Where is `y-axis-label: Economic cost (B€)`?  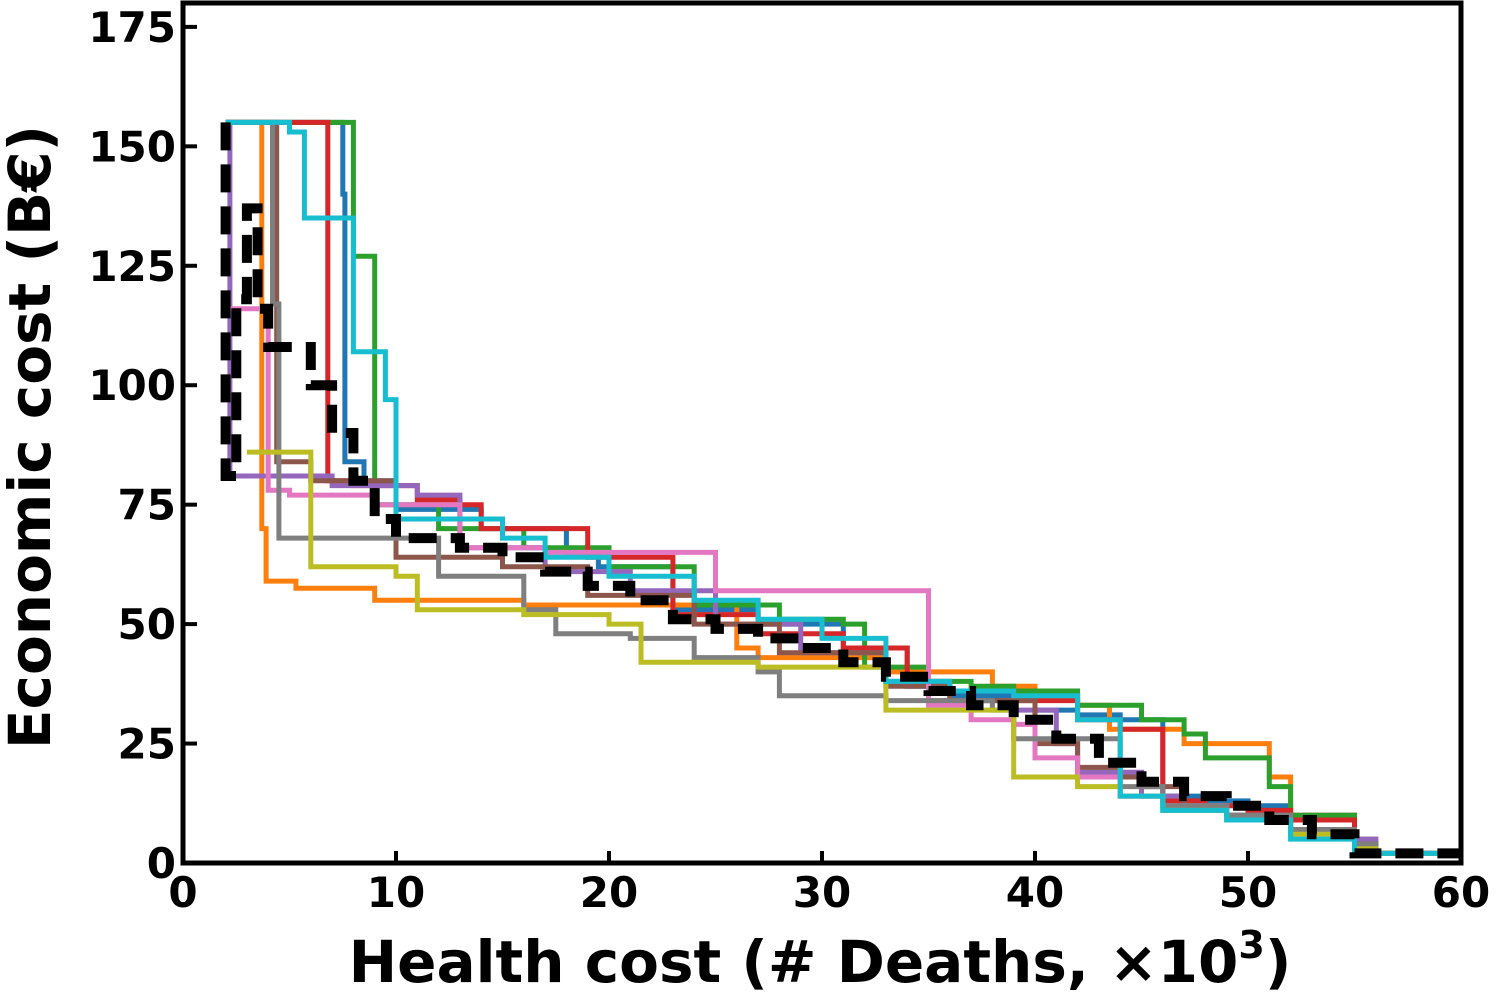
y-axis-label: Economic cost (B€) is located at coordinates (32, 437).